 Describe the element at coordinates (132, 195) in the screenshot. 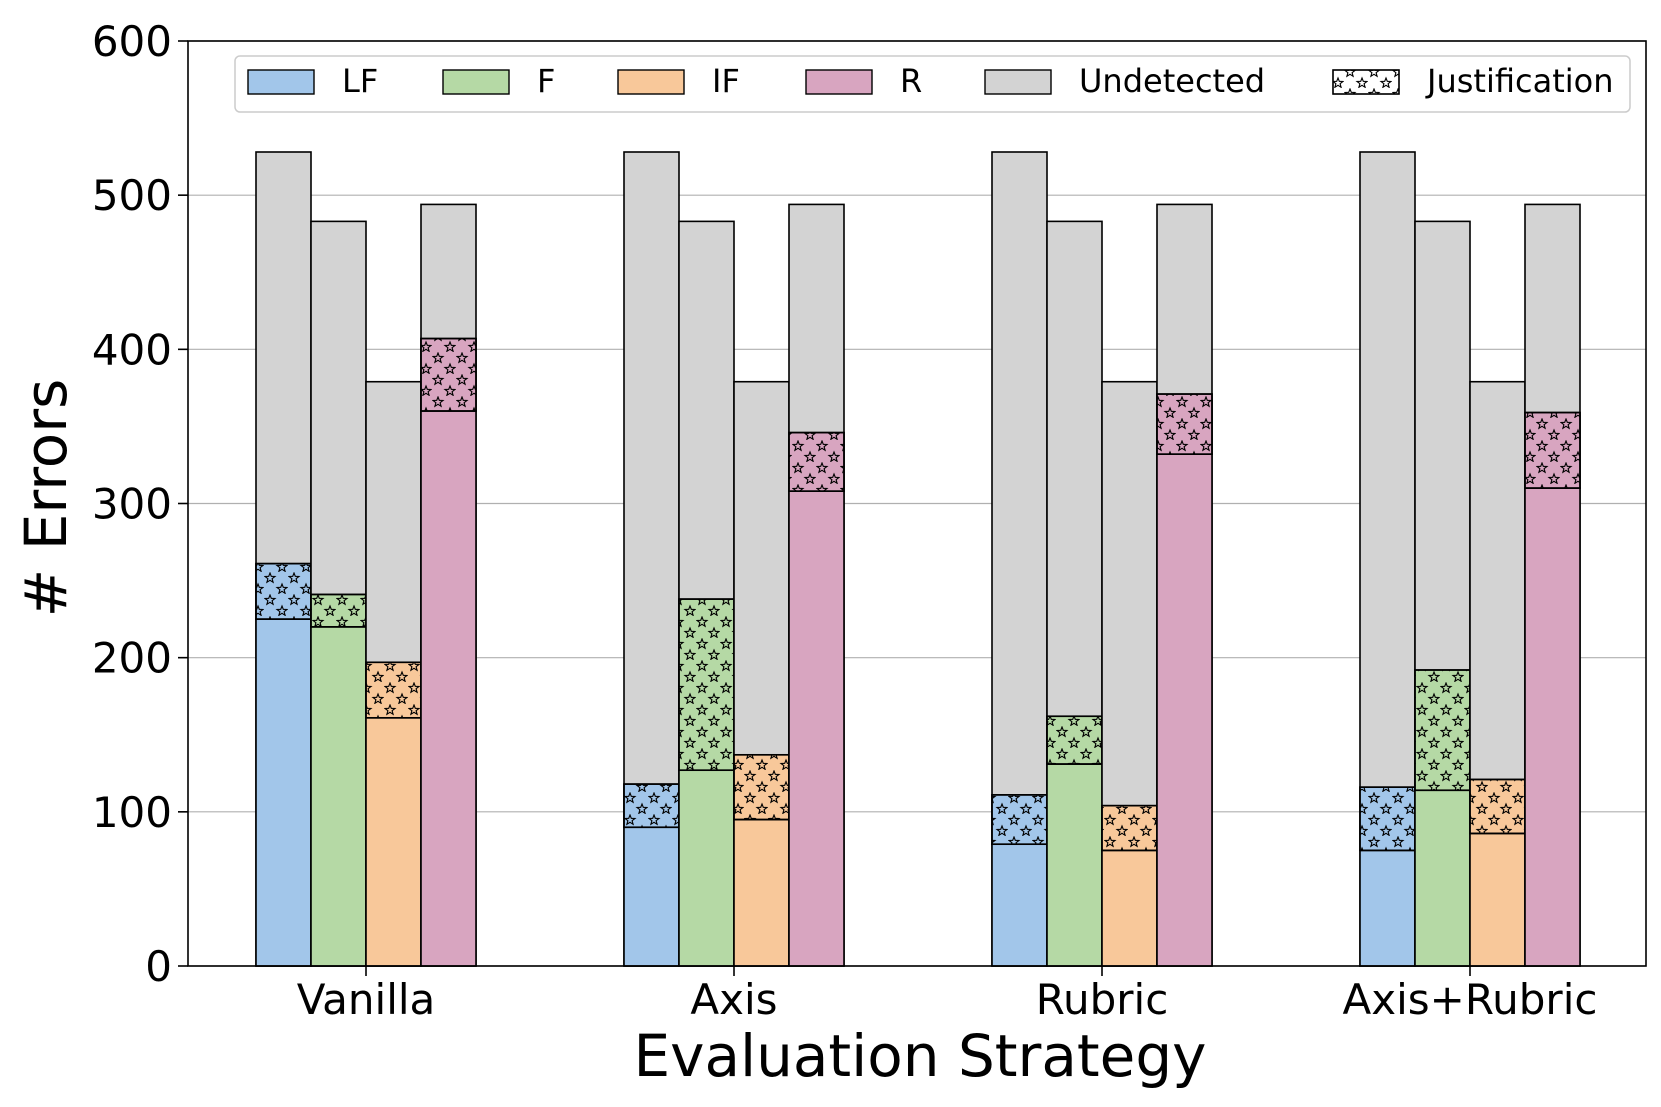

I see `y-tick-label: 500` at that location.